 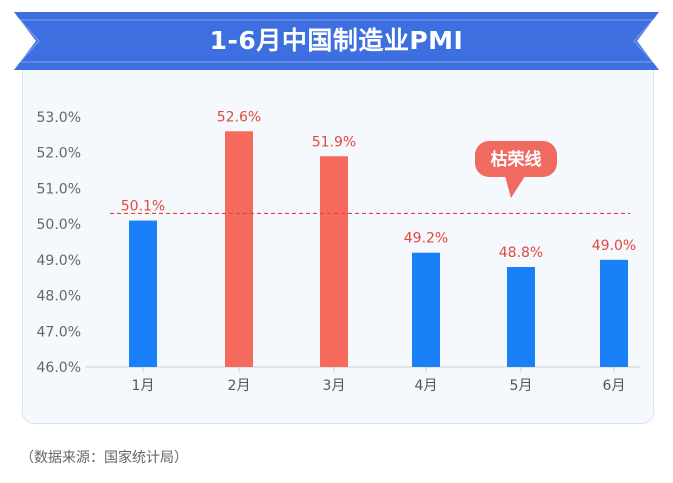 What do you see at coordinates (59, 225) in the screenshot?
I see `y-tick-label: 50.0%` at bounding box center [59, 225].